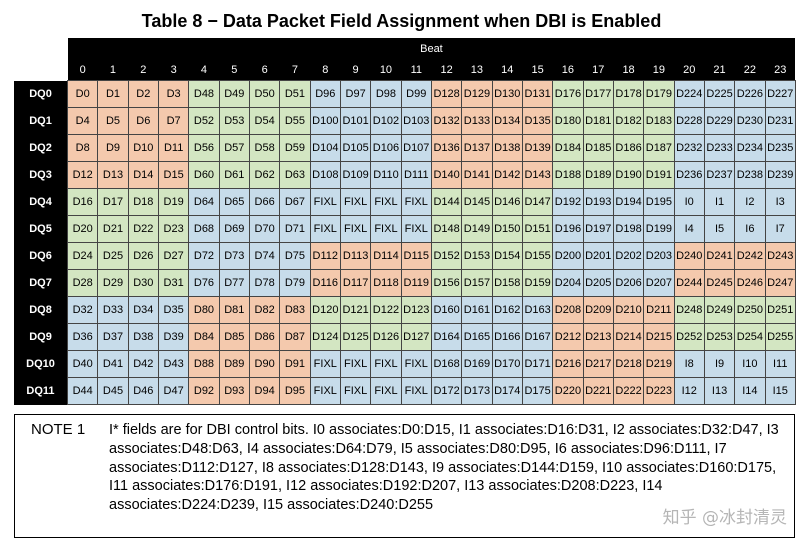  I want to click on data-cell: D111, so click(416, 175).